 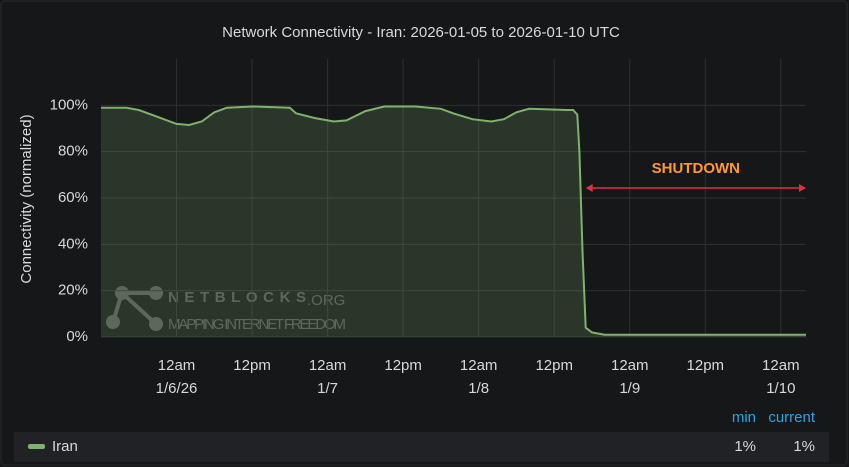 What do you see at coordinates (696, 168) in the screenshot?
I see `annotation-label: SHUTDOWN` at bounding box center [696, 168].